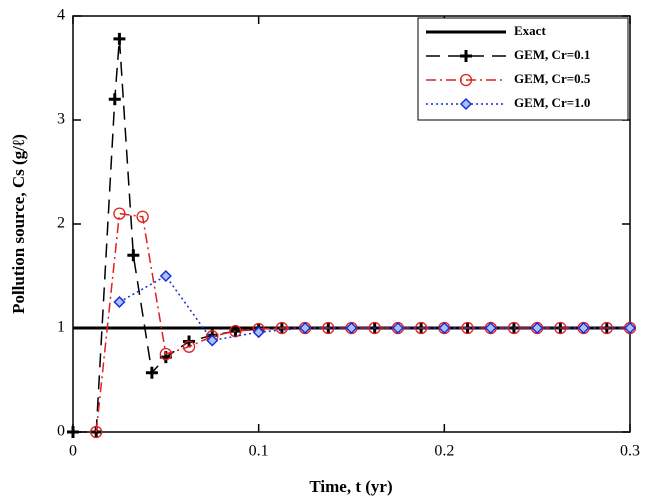 The image size is (654, 502). I want to click on x-tick-label: 0, so click(73, 451).